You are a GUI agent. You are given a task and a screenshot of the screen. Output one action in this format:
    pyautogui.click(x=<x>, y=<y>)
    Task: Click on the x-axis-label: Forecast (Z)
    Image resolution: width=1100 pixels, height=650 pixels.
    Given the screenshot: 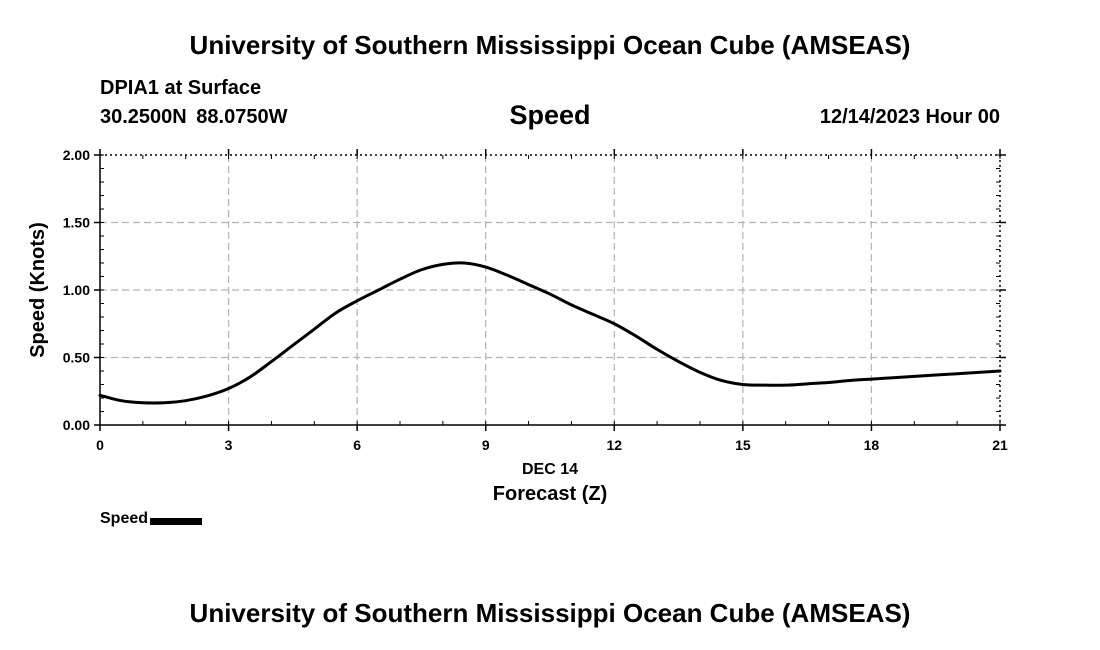 What is the action you would take?
    pyautogui.click(x=550, y=494)
    